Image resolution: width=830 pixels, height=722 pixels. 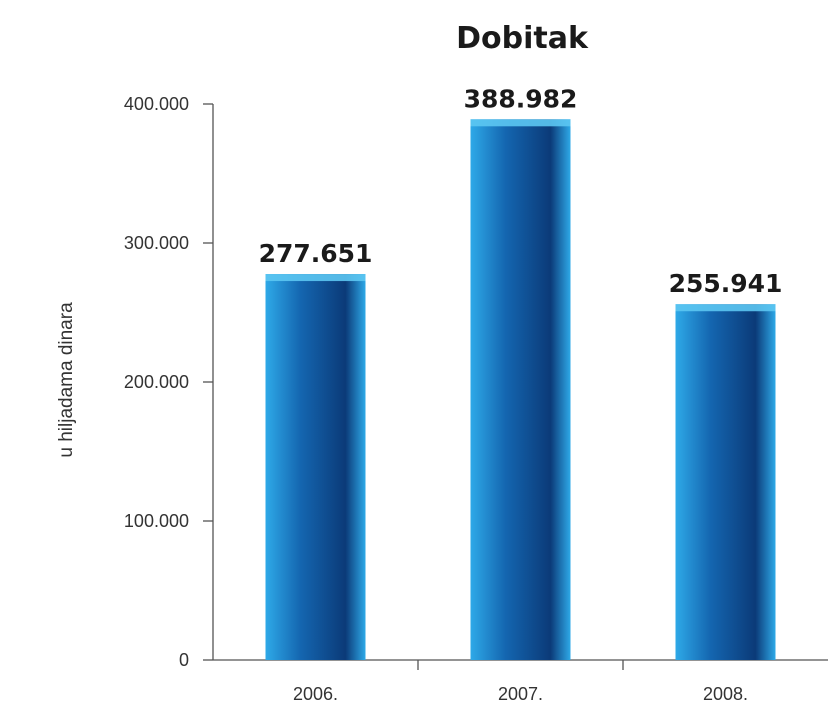 I want to click on x-ticks: 2006. 2007. 2008., so click(x=520, y=682).